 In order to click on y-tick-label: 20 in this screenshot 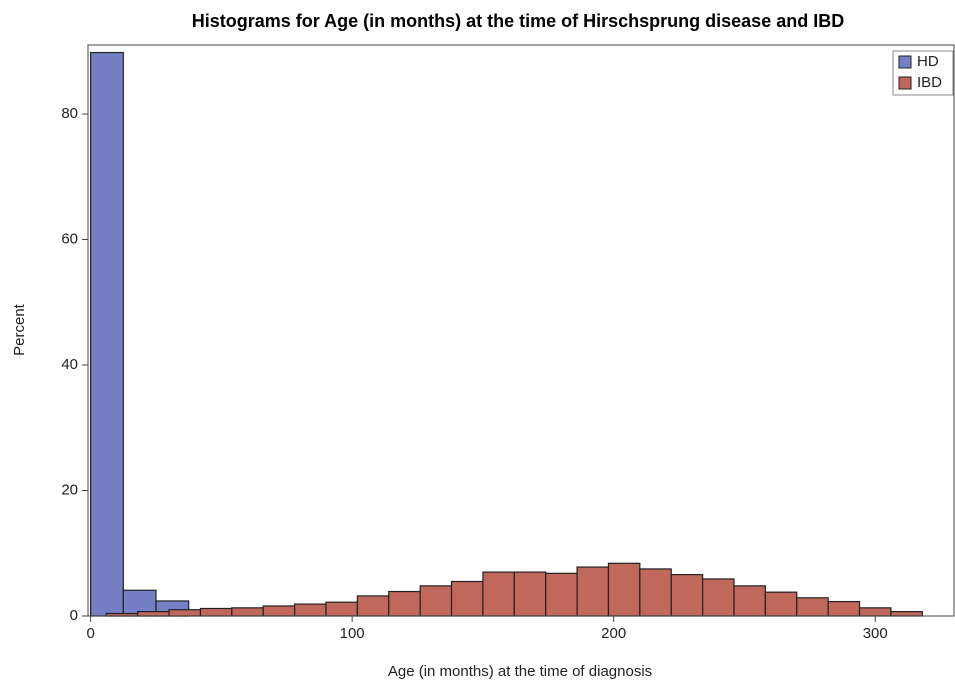, I will do `click(69, 489)`.